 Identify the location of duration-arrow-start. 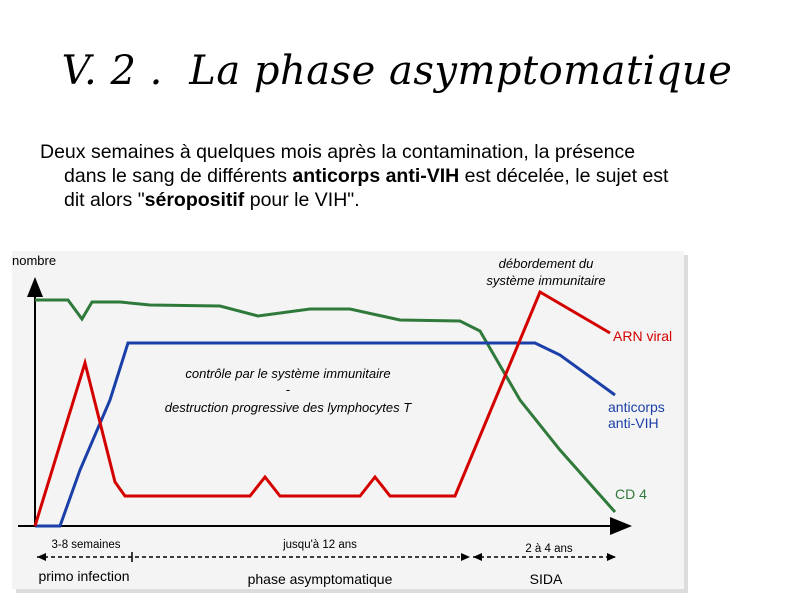
(41, 557).